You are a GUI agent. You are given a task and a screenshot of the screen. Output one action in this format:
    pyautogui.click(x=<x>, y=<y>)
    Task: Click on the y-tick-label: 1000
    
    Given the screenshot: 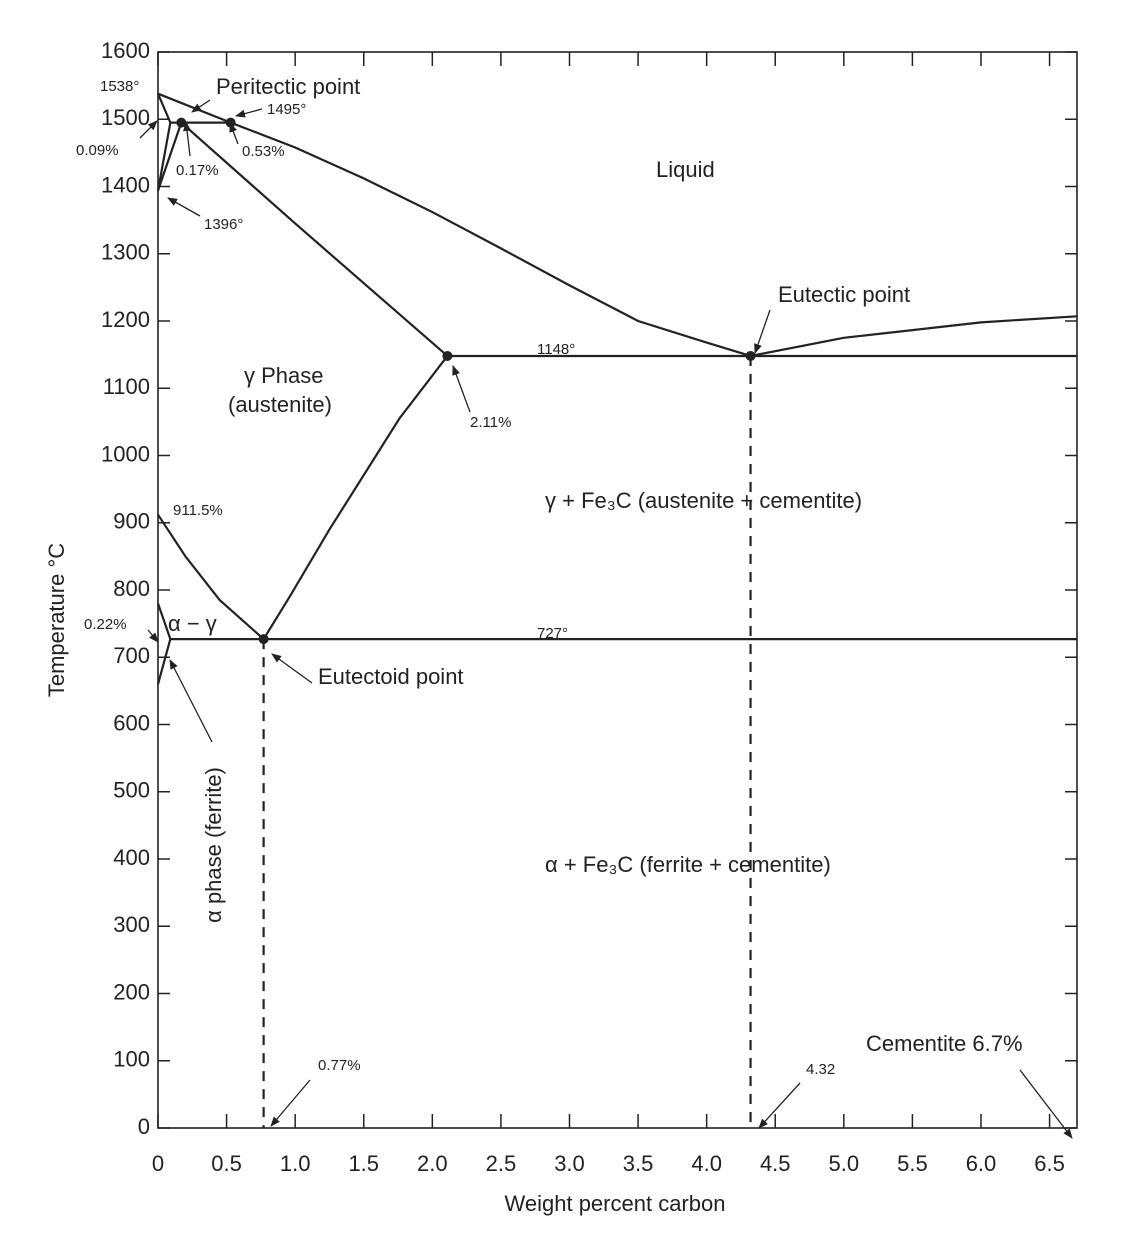 What is the action you would take?
    pyautogui.click(x=125, y=453)
    